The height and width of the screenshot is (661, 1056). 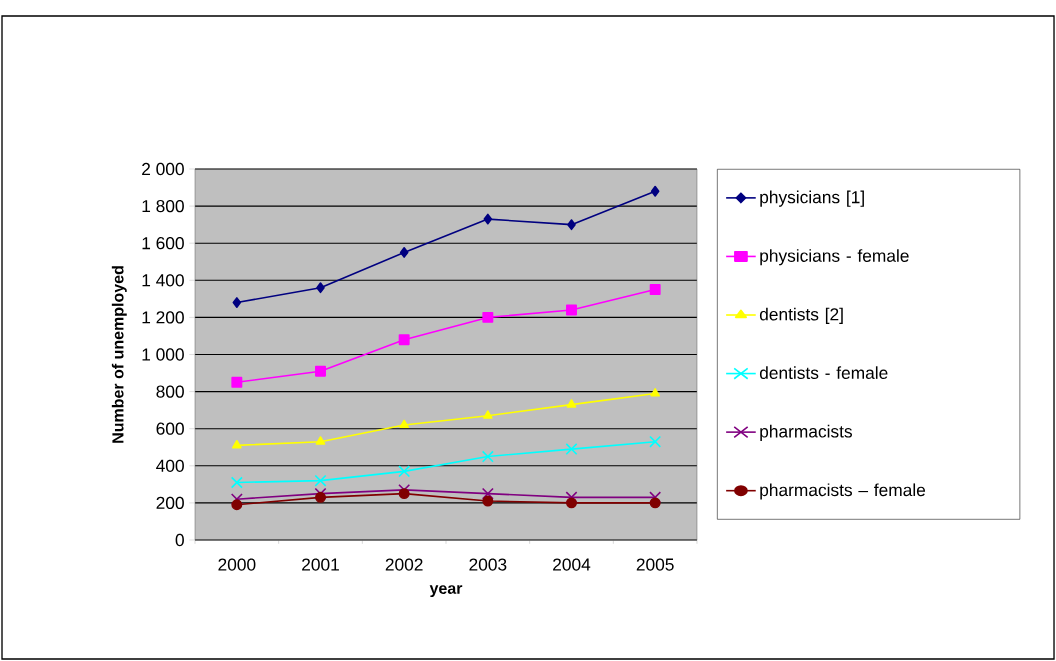 I want to click on x-tick-label: 2000, so click(x=237, y=564).